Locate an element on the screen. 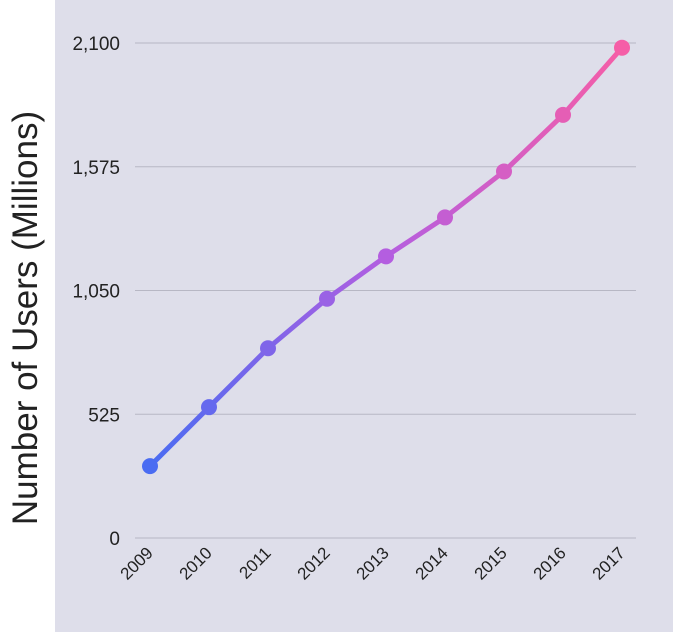 This screenshot has height=632, width=673. x-tick-label: 2016 is located at coordinates (550, 563).